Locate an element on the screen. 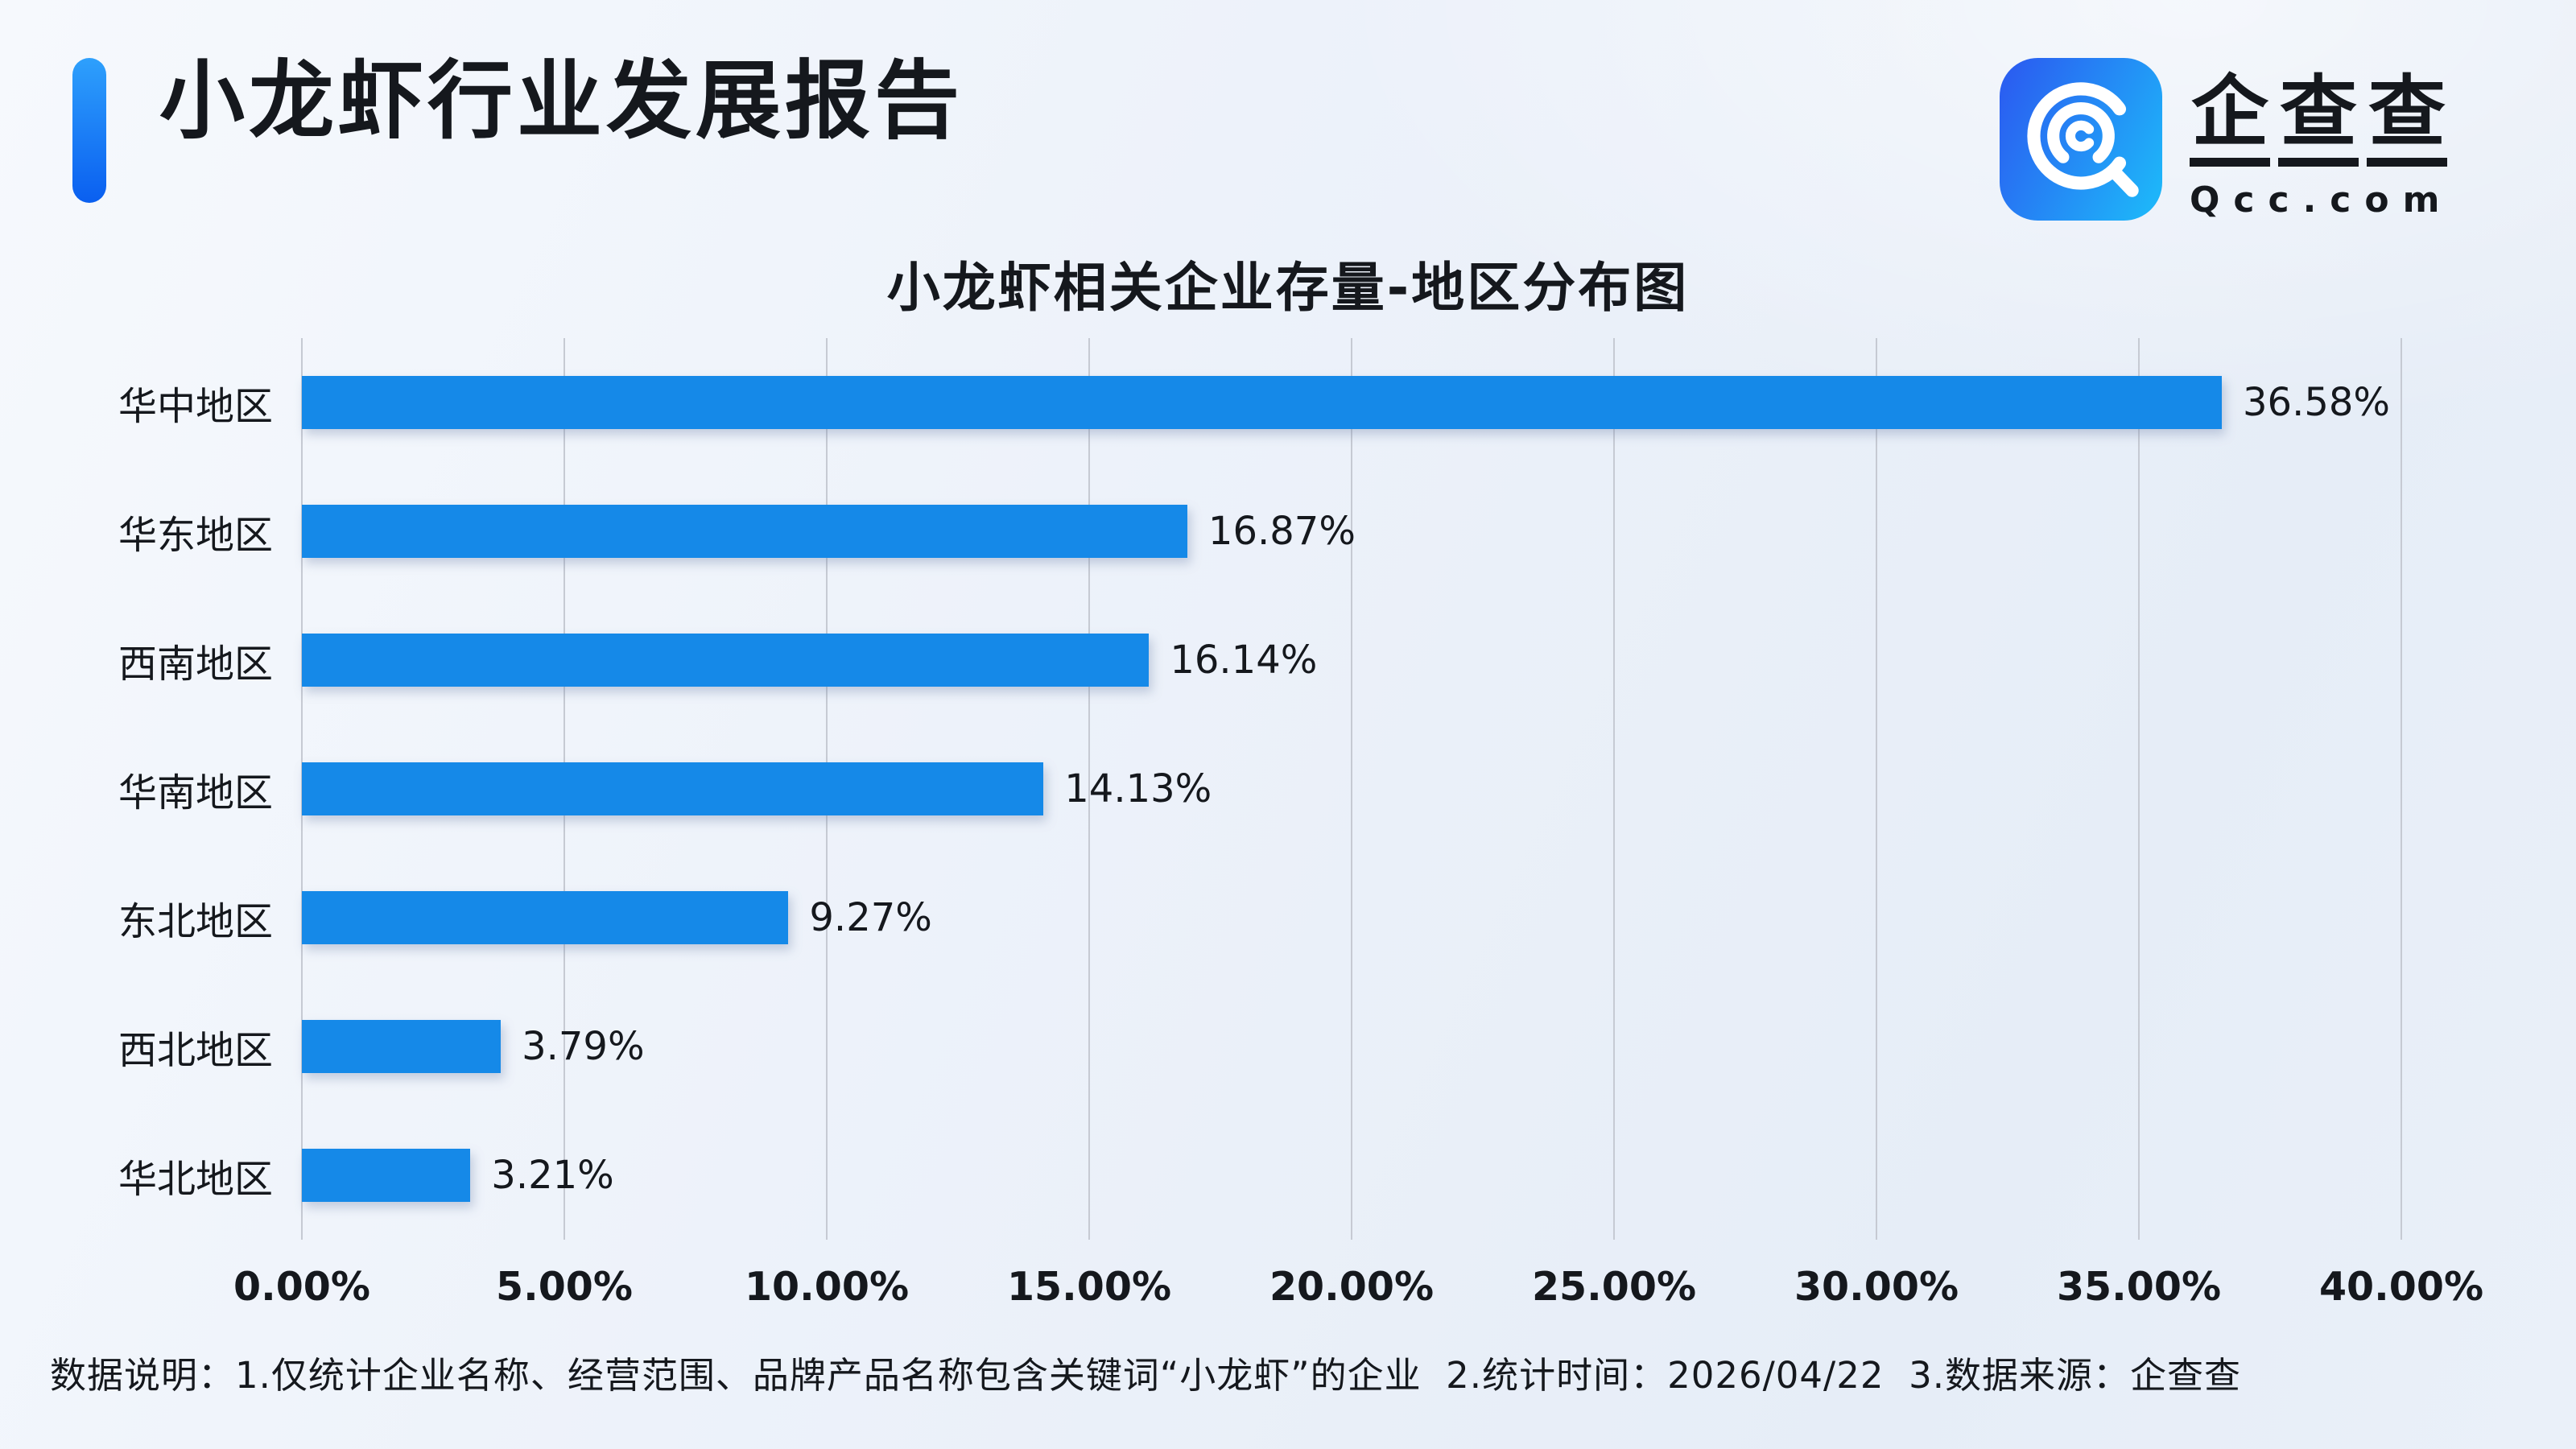 The height and width of the screenshot is (1449, 2576). value-label: 36.58% is located at coordinates (2317, 402).